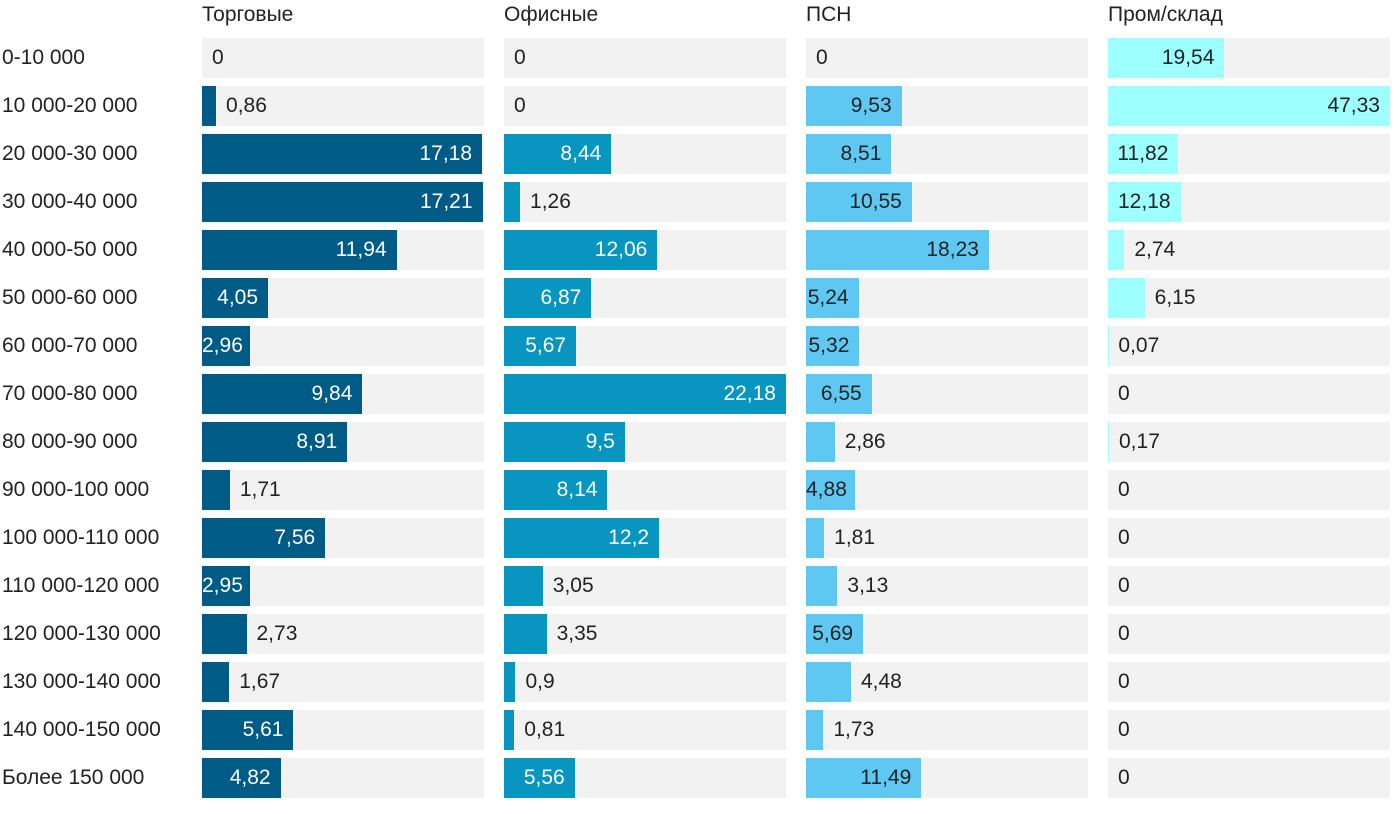 The image size is (1400, 814). Describe the element at coordinates (70, 297) in the screenshot. I see `category-label: 50 000-60 000` at that location.